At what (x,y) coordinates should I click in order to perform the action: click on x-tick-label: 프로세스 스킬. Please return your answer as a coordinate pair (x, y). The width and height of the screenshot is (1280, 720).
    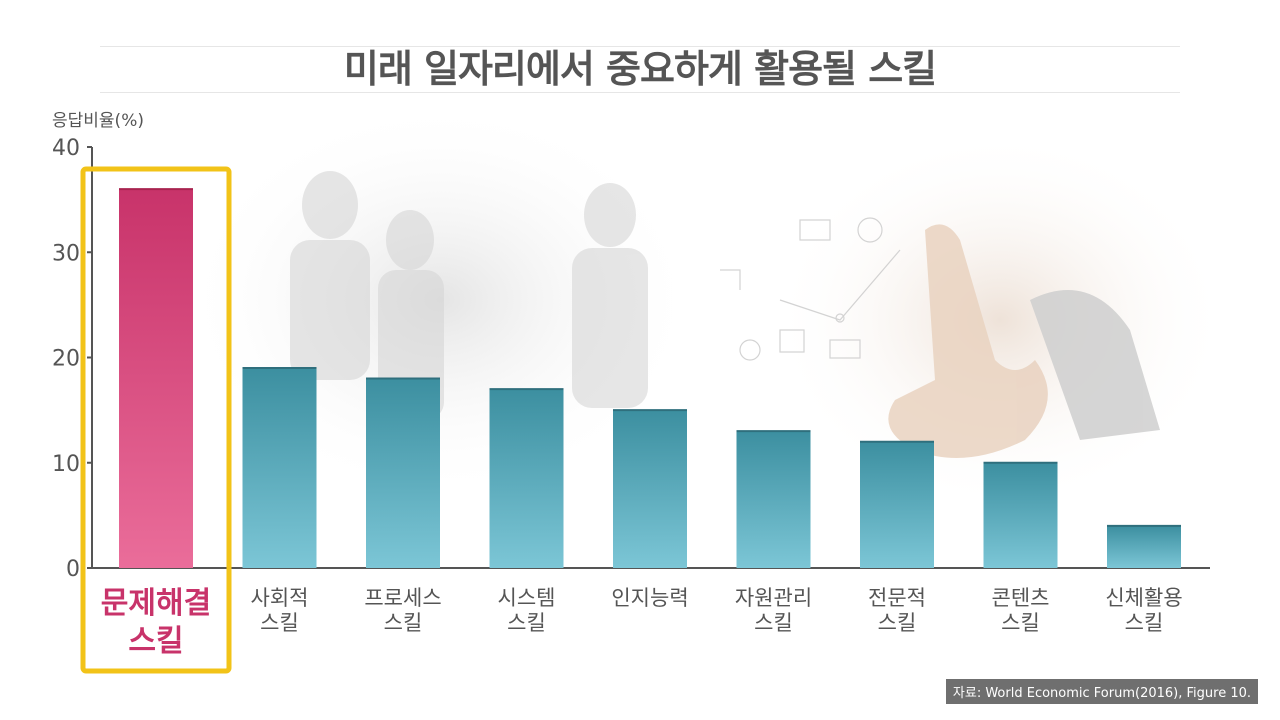
    Looking at the image, I should click on (402, 610).